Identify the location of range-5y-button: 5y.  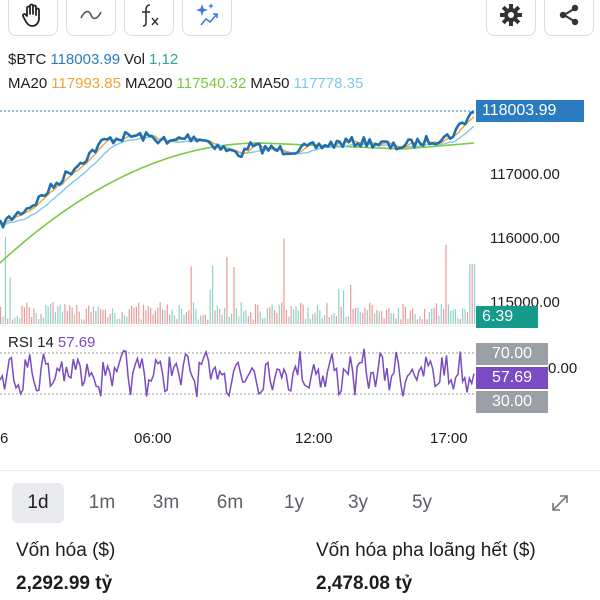
(422, 502).